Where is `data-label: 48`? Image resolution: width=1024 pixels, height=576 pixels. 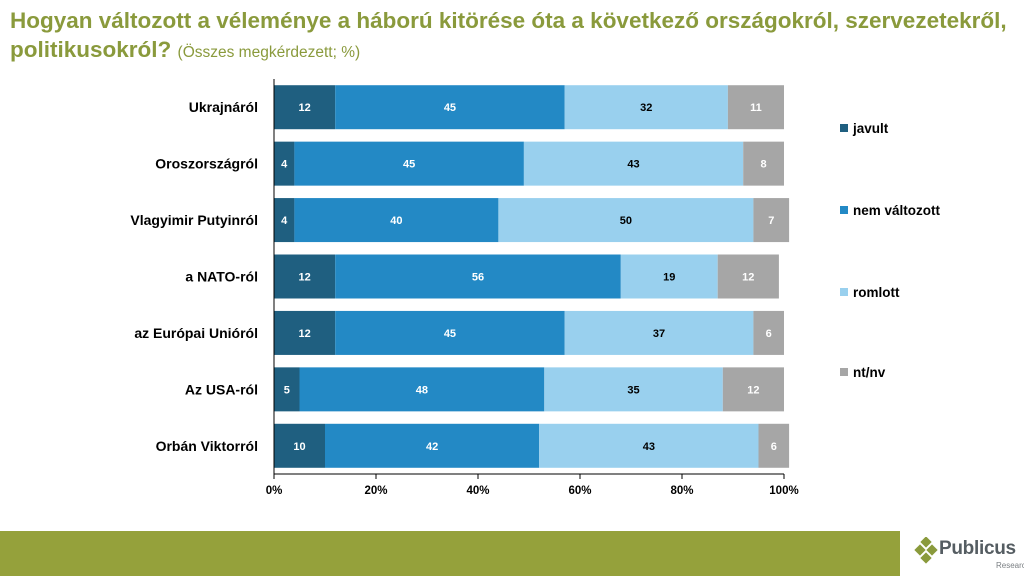 data-label: 48 is located at coordinates (422, 390).